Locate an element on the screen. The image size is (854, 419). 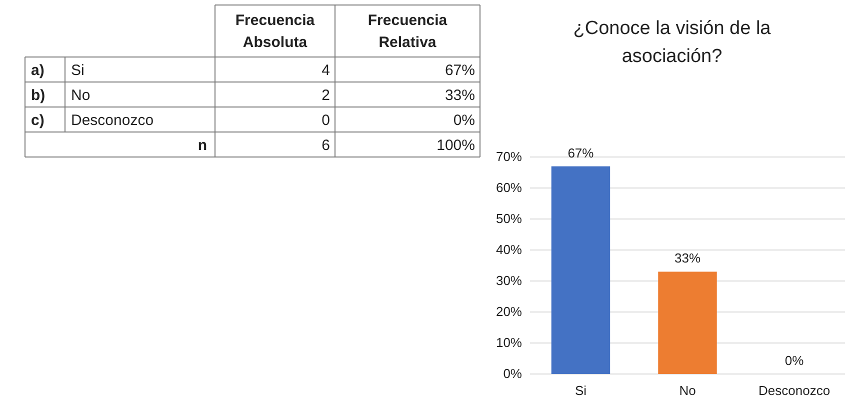
category-label: No is located at coordinates (80, 95).